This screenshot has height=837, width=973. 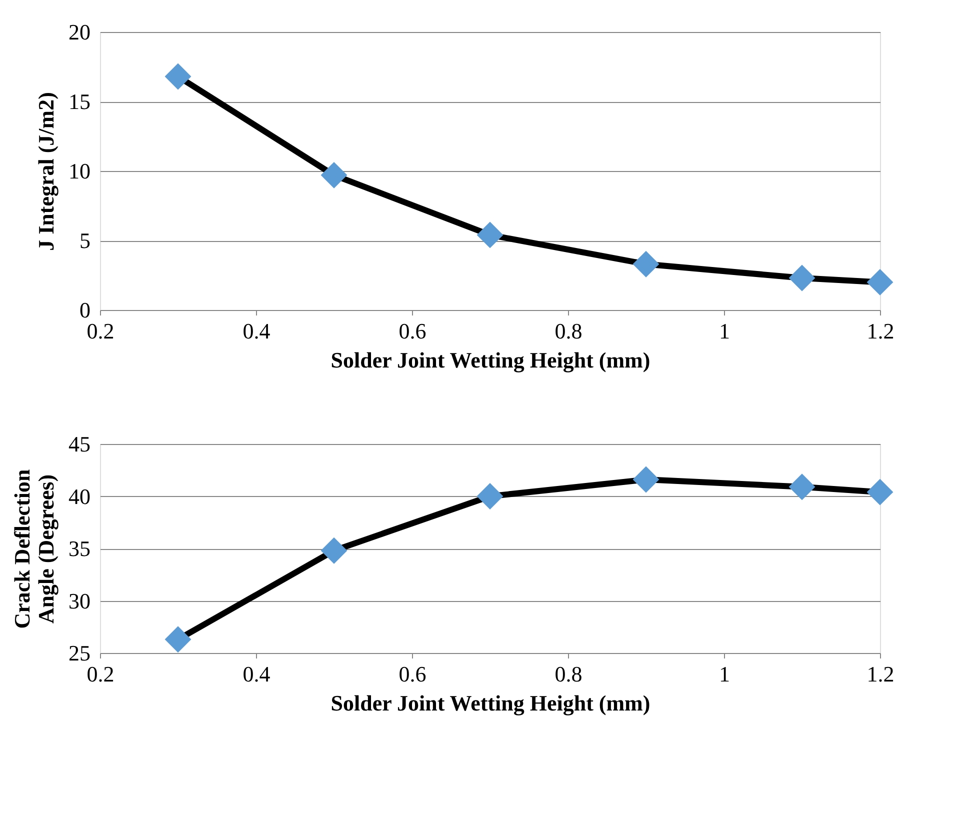 What do you see at coordinates (79, 444) in the screenshot?
I see `y-tick-label: 45` at bounding box center [79, 444].